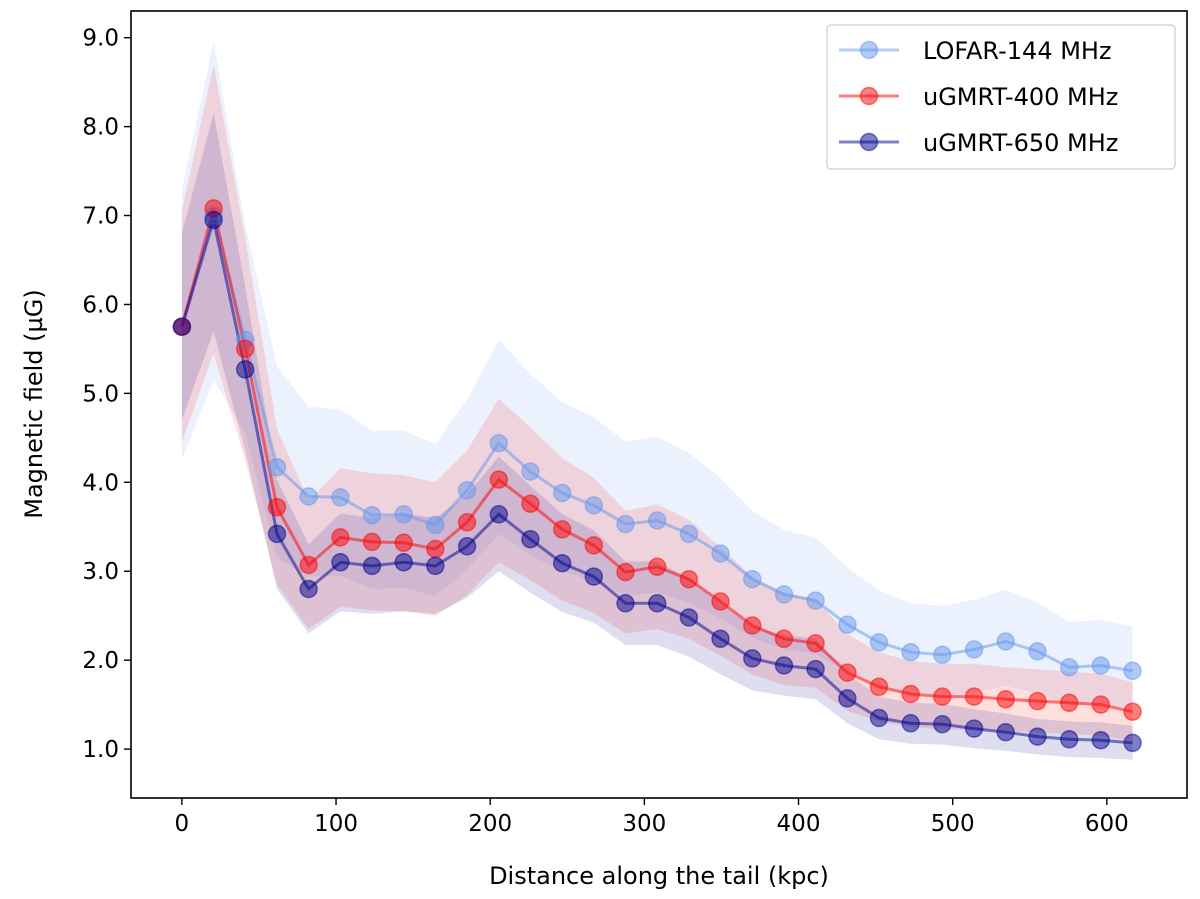  I want to click on x-axis-ticks: 0 100 200 300 400 500 600, so click(652, 817).